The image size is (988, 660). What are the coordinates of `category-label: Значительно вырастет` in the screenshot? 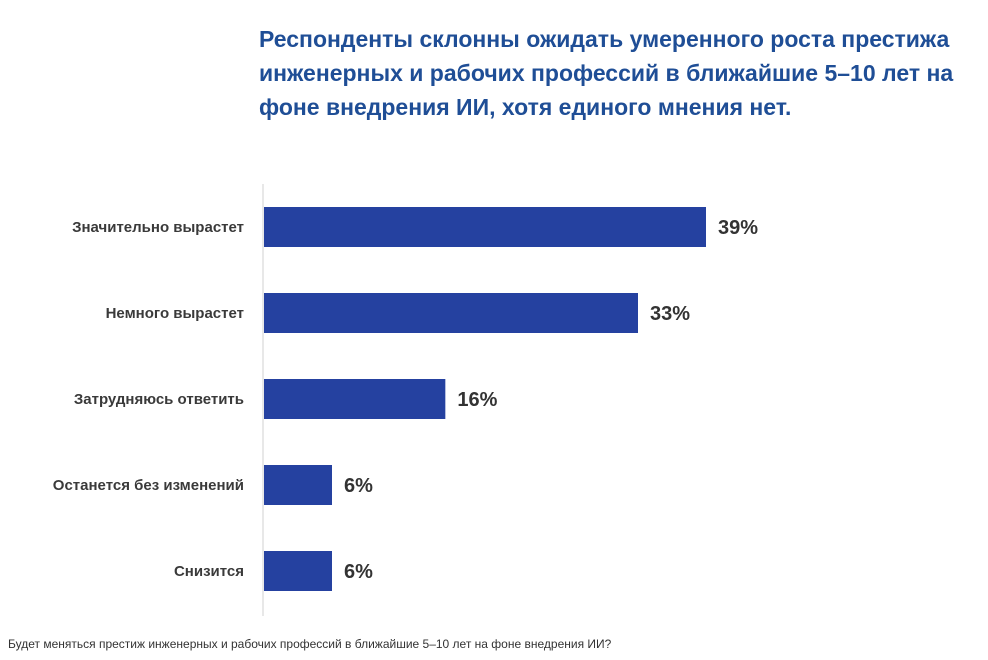 It's located at (158, 227).